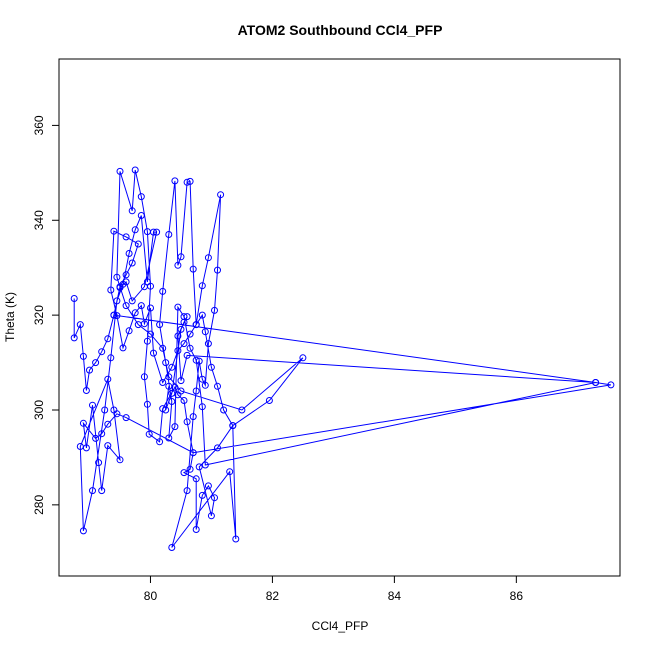 Image resolution: width=650 pixels, height=650 pixels. I want to click on y-tick-label: 280, so click(39, 505).